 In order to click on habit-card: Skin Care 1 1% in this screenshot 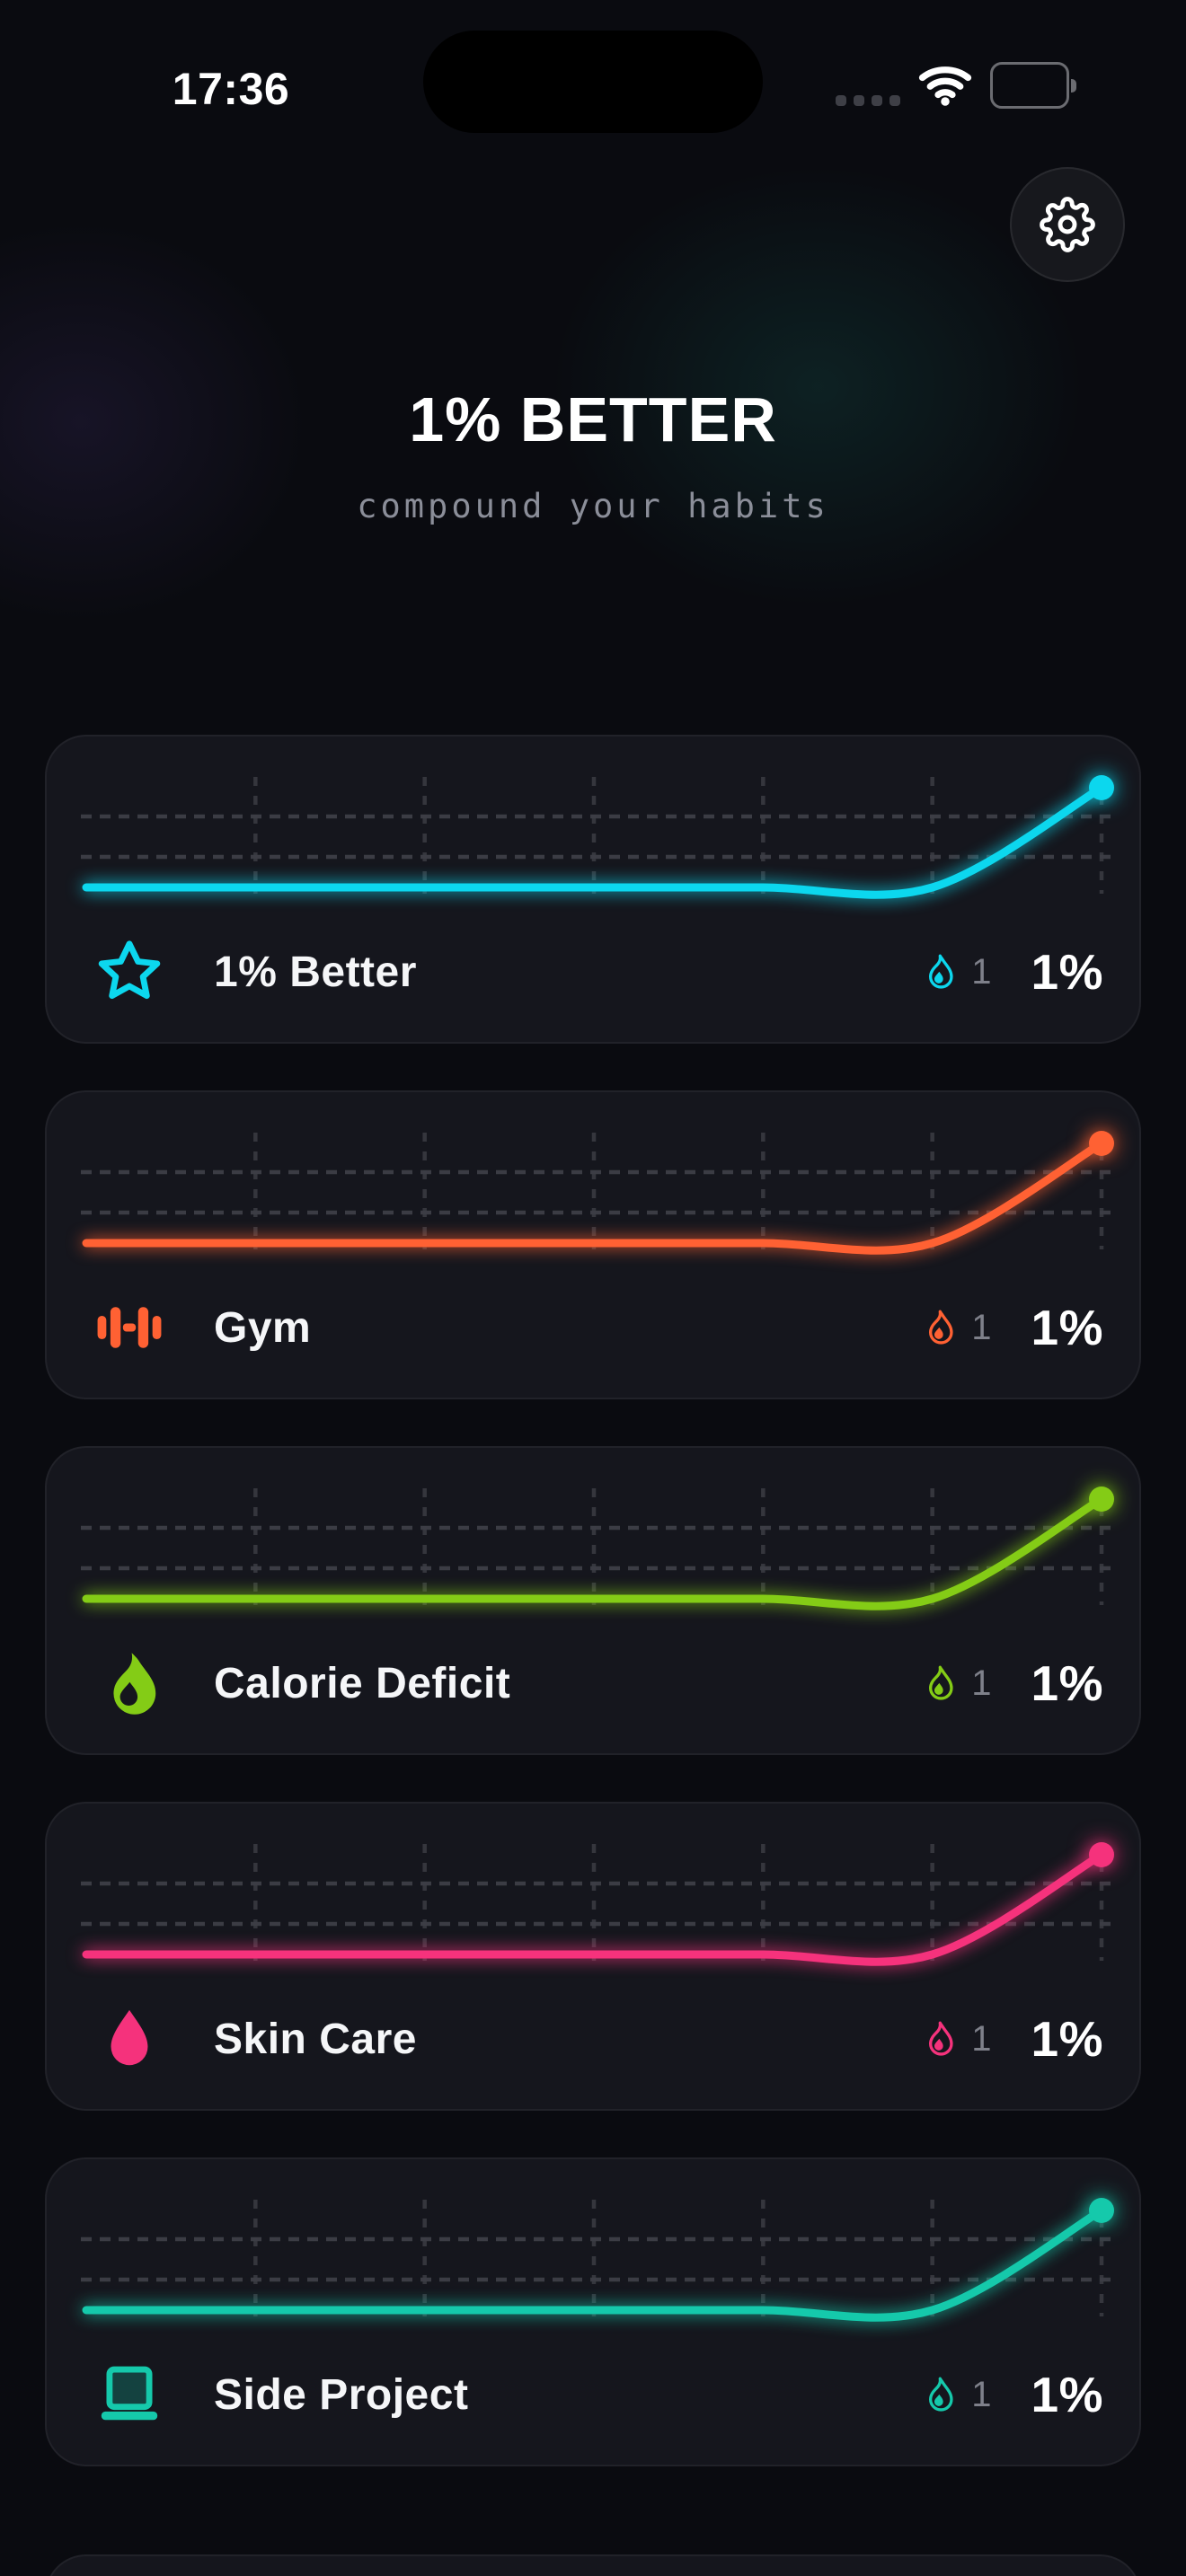, I will do `click(593, 1956)`.